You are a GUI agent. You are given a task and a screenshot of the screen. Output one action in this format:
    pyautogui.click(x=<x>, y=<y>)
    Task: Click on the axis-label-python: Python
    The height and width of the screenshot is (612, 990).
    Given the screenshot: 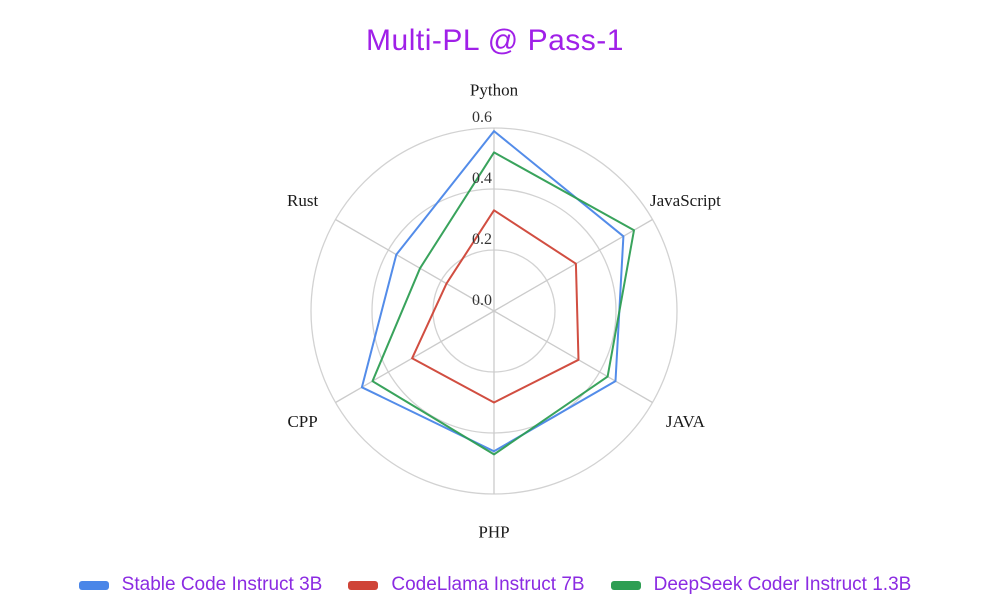 What is the action you would take?
    pyautogui.click(x=494, y=90)
    